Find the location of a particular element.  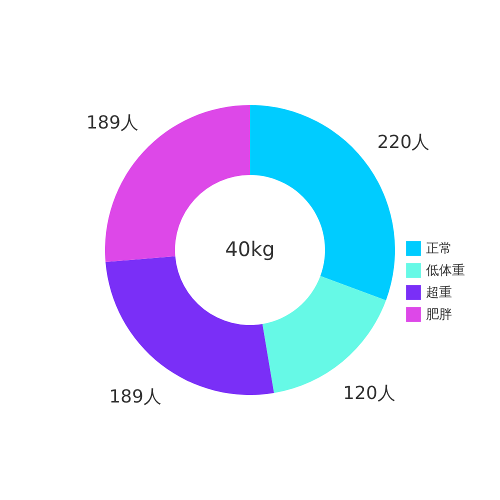

data-label: 120人 is located at coordinates (369, 393).